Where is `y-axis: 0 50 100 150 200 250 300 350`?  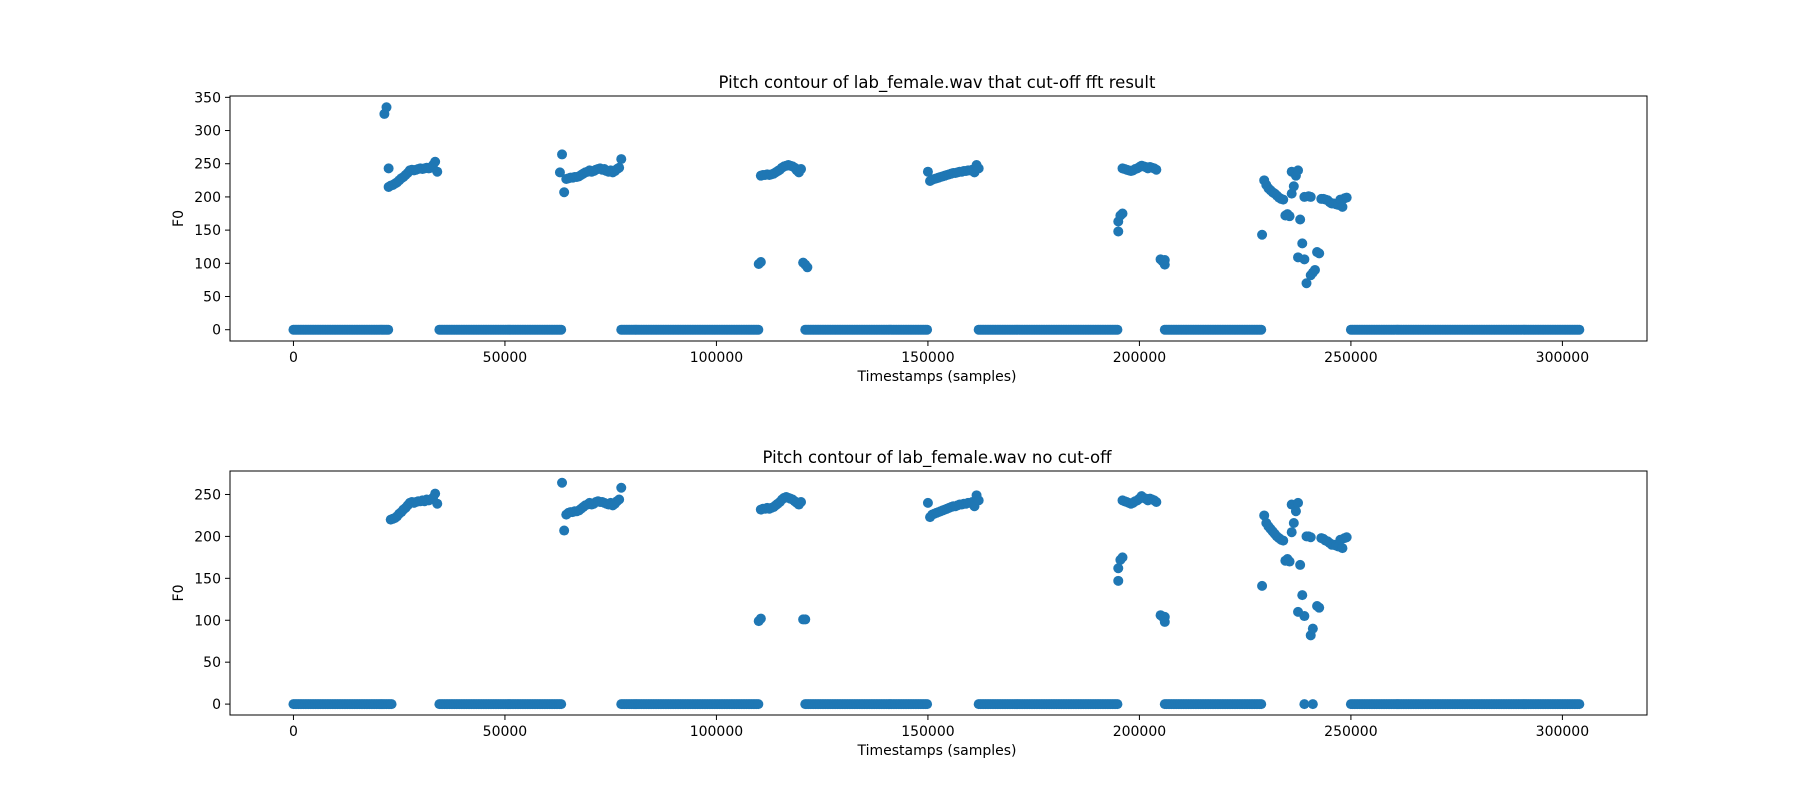 y-axis: 0 50 100 150 200 250 300 350 is located at coordinates (212, 214).